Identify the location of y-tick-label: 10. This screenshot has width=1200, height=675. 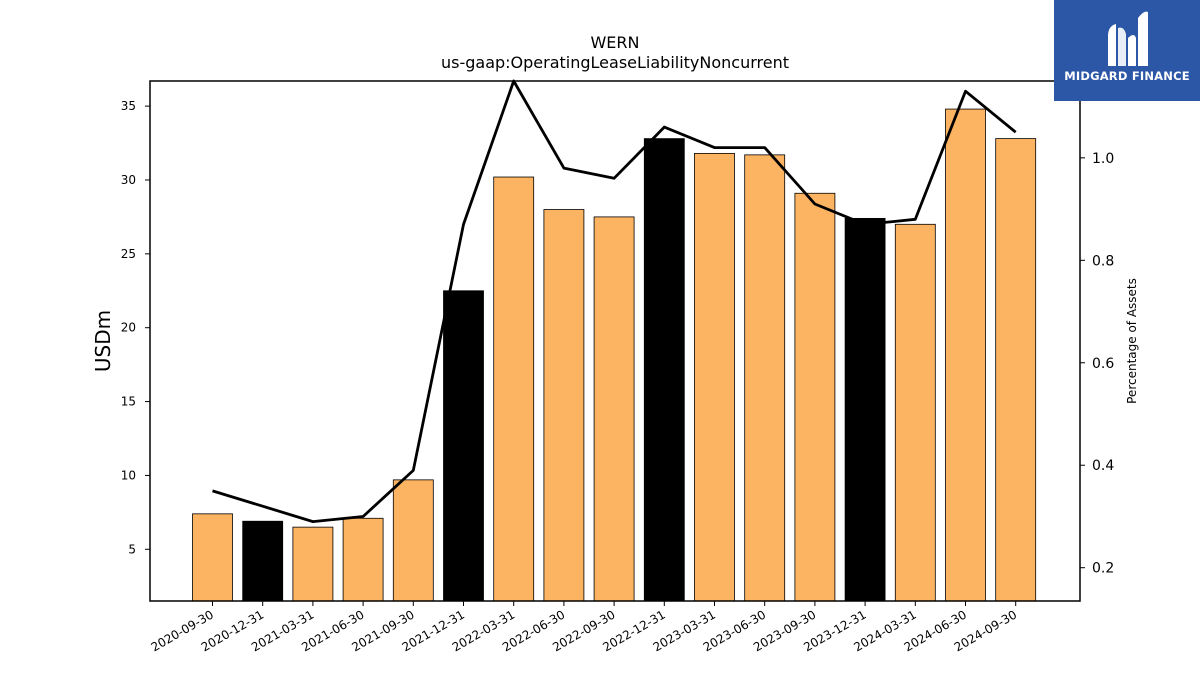
(128, 475).